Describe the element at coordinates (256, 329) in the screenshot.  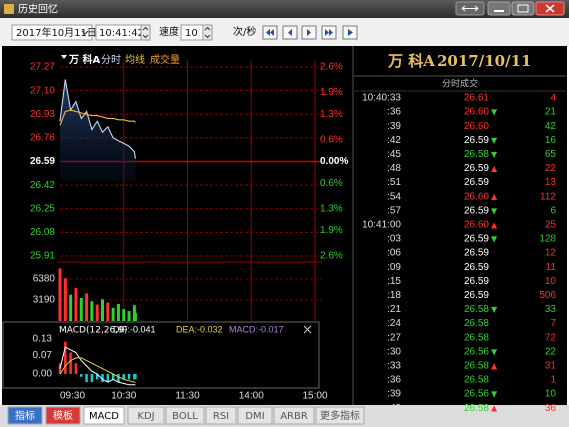
I see `macd-readout: MACD:-0.017` at that location.